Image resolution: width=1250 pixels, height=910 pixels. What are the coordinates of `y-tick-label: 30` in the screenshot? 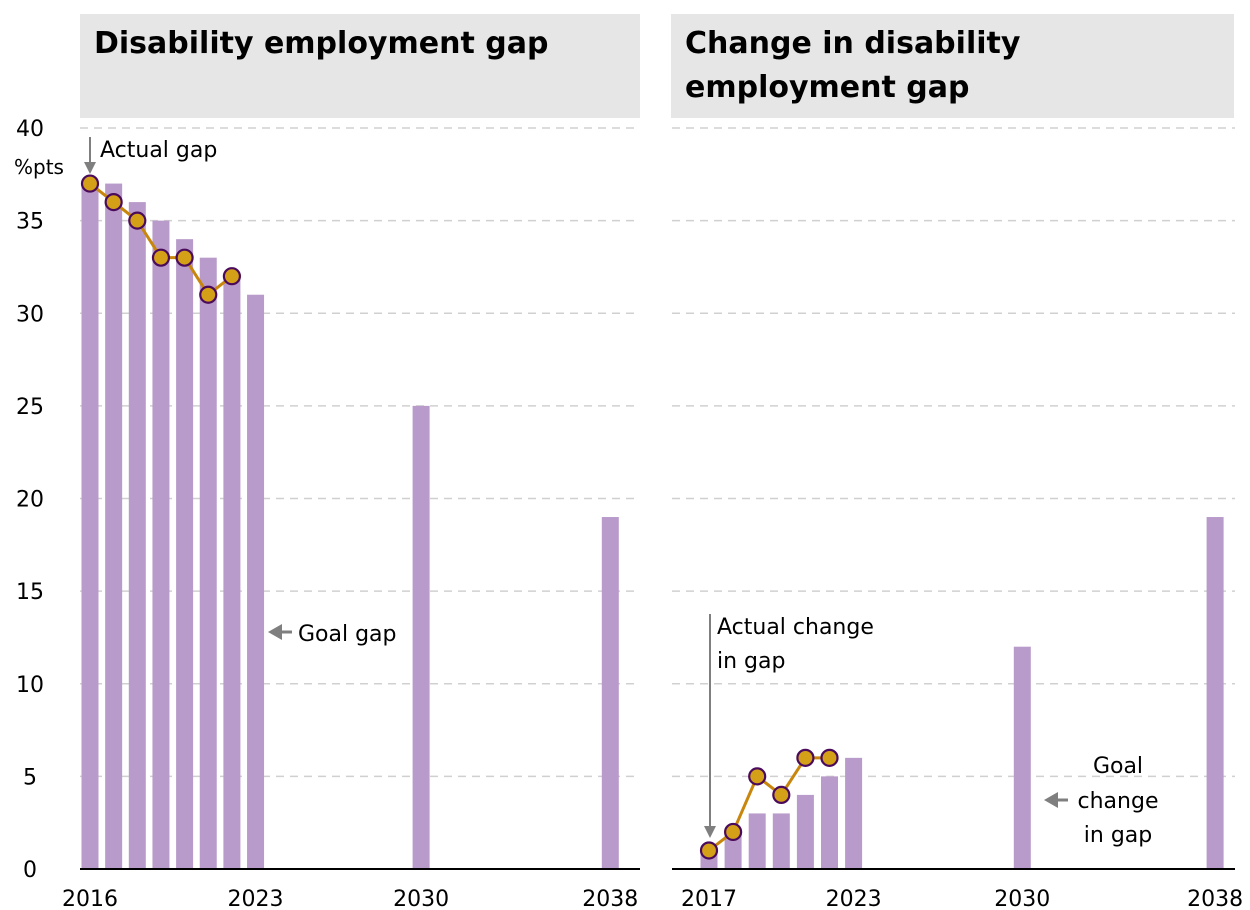 It's located at (30, 314).